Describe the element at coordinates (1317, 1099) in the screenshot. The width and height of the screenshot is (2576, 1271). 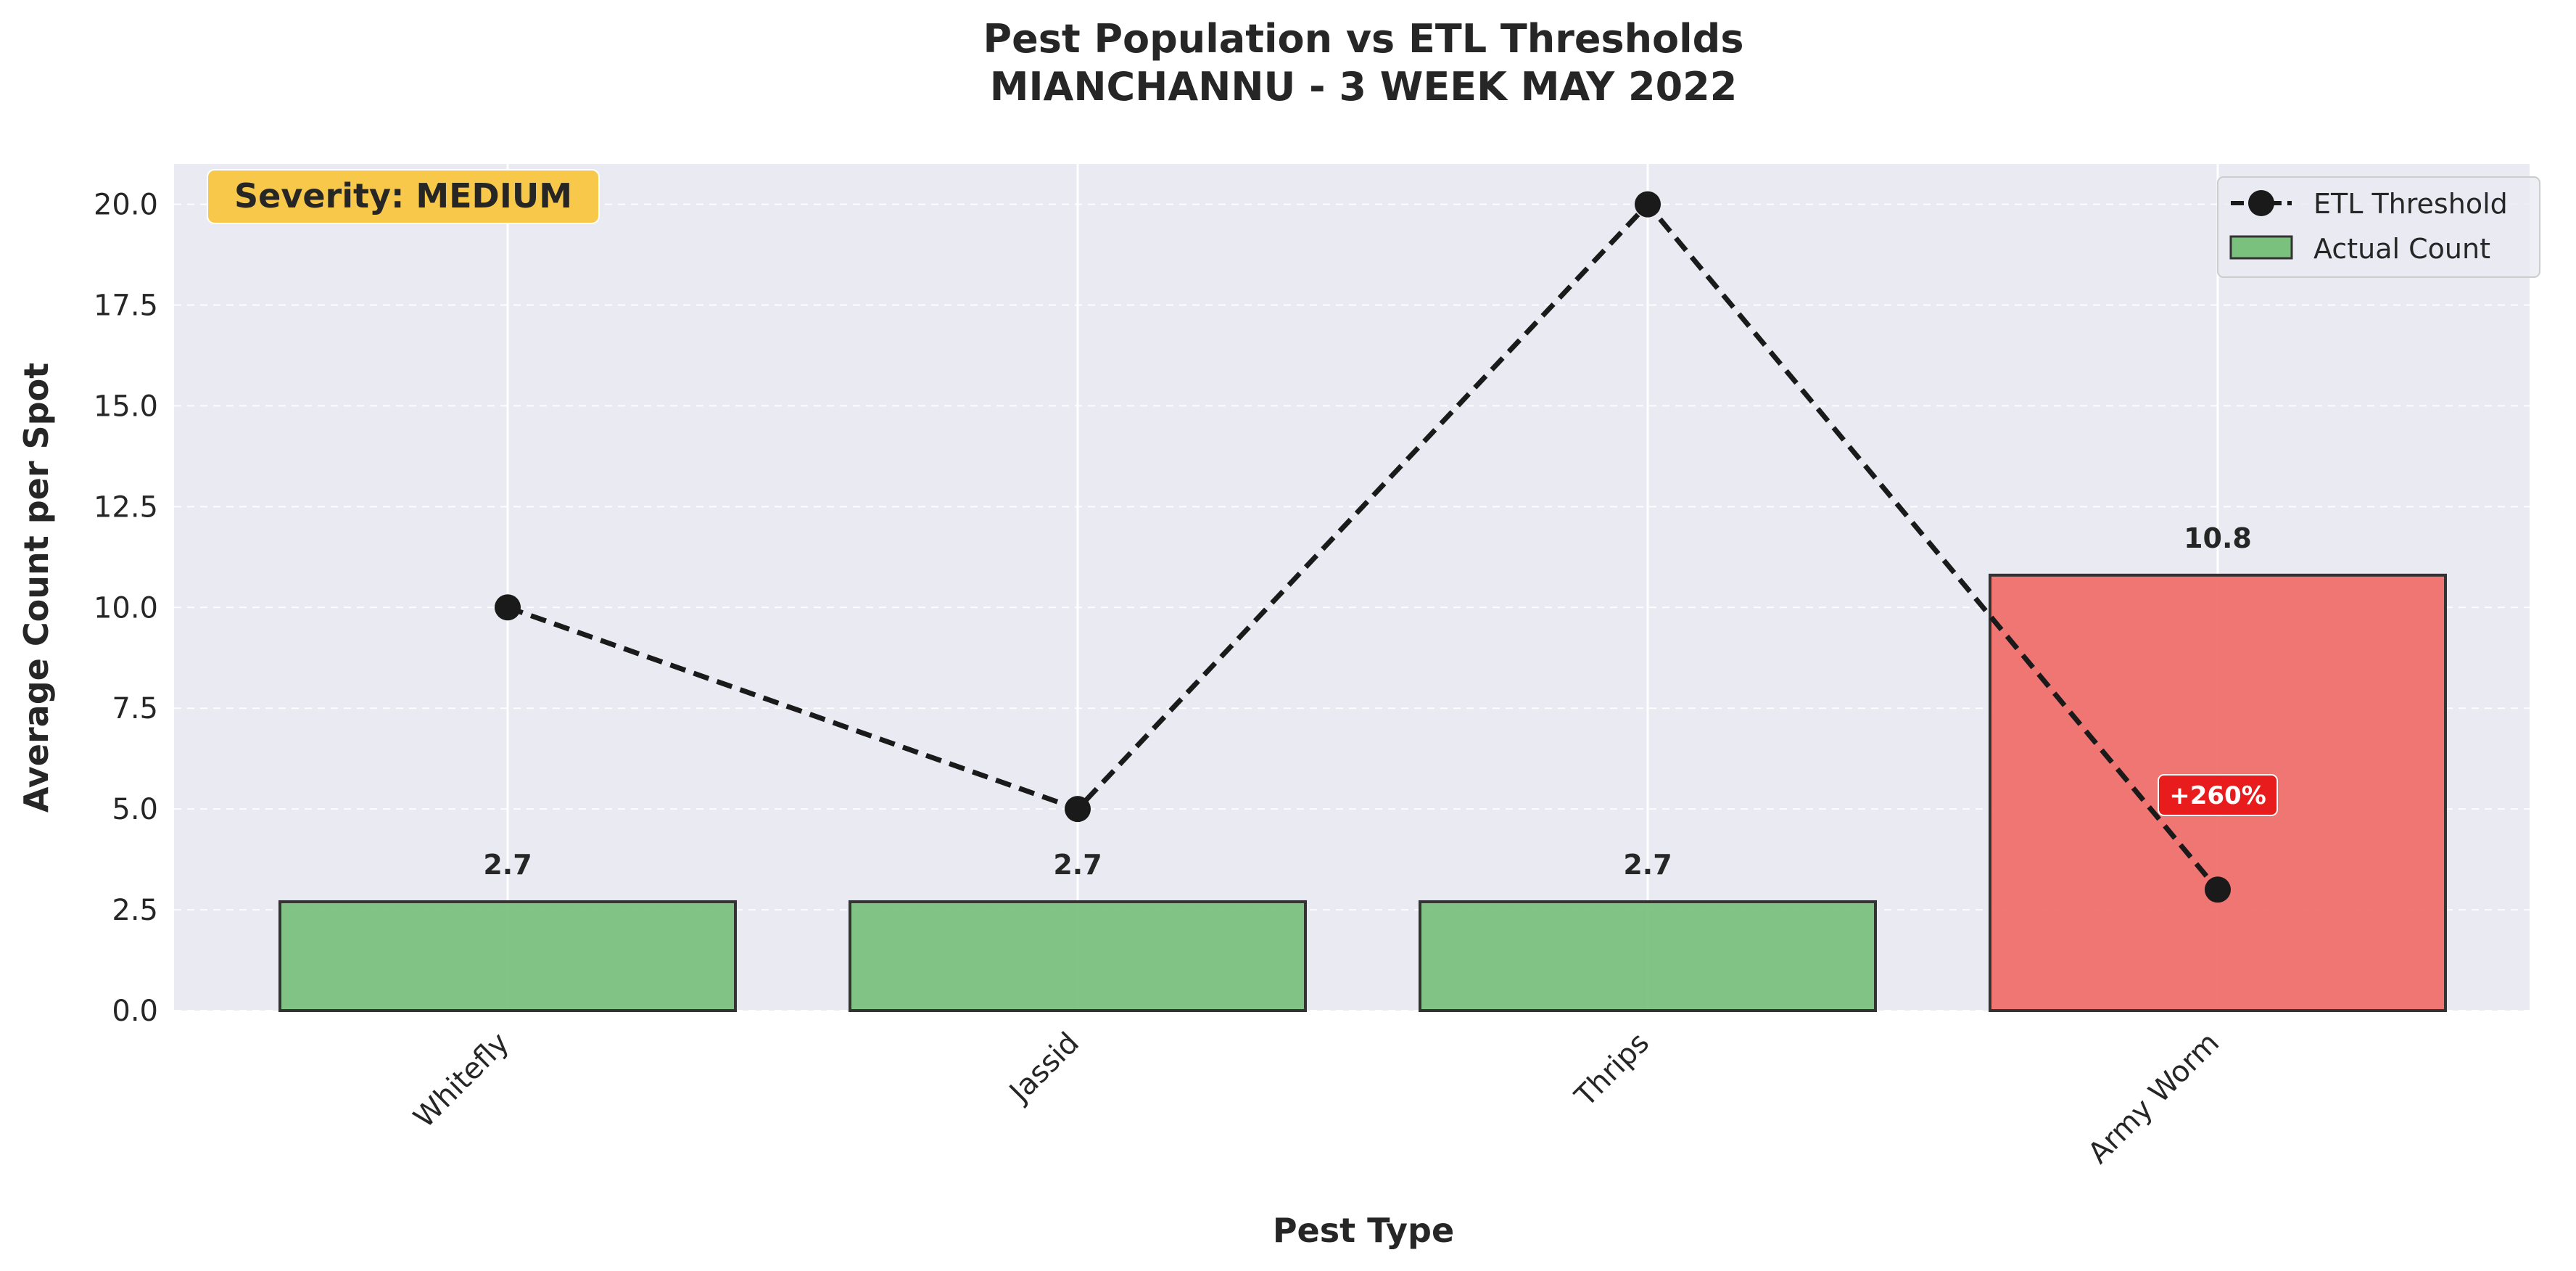
I see `x-axis-ticks: Whitefly Jassid Thrips Army Worm` at that location.